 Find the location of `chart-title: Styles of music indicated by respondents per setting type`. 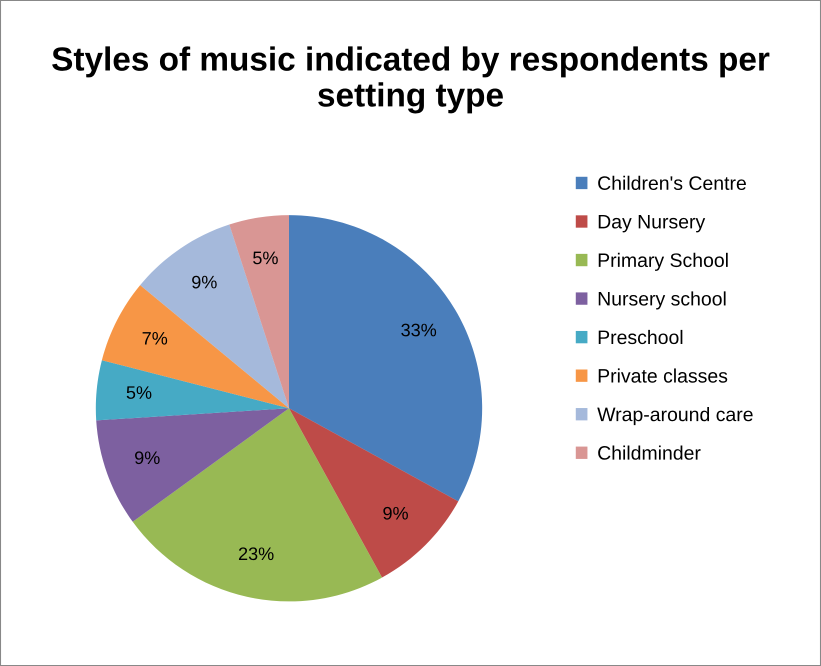

chart-title: Styles of music indicated by respondents per setting type is located at coordinates (411, 80).